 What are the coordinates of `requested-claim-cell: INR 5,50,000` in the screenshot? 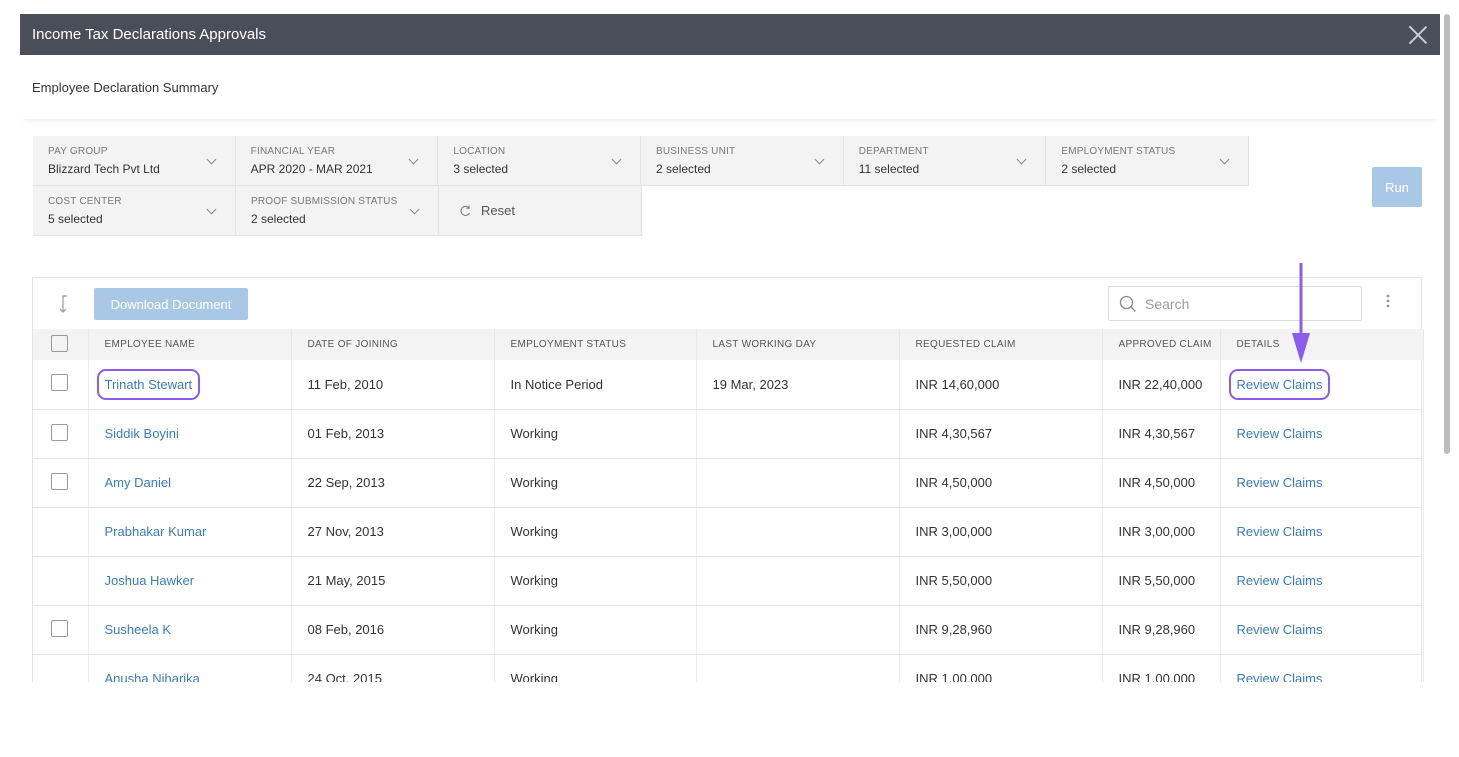 It's located at (1001, 581).